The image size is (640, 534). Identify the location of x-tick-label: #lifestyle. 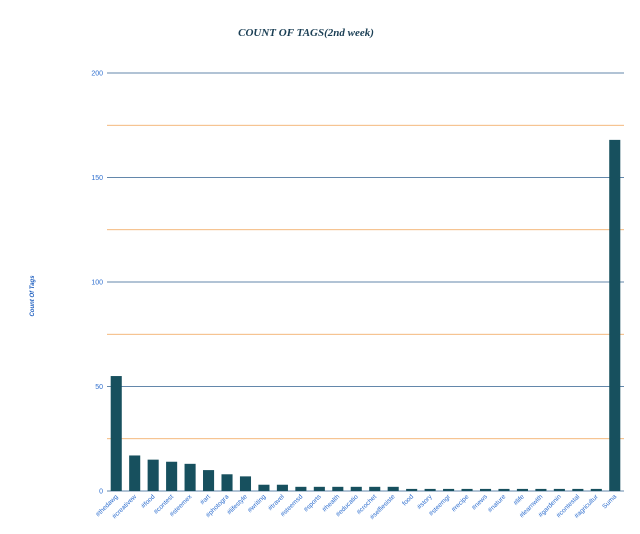
(237, 504).